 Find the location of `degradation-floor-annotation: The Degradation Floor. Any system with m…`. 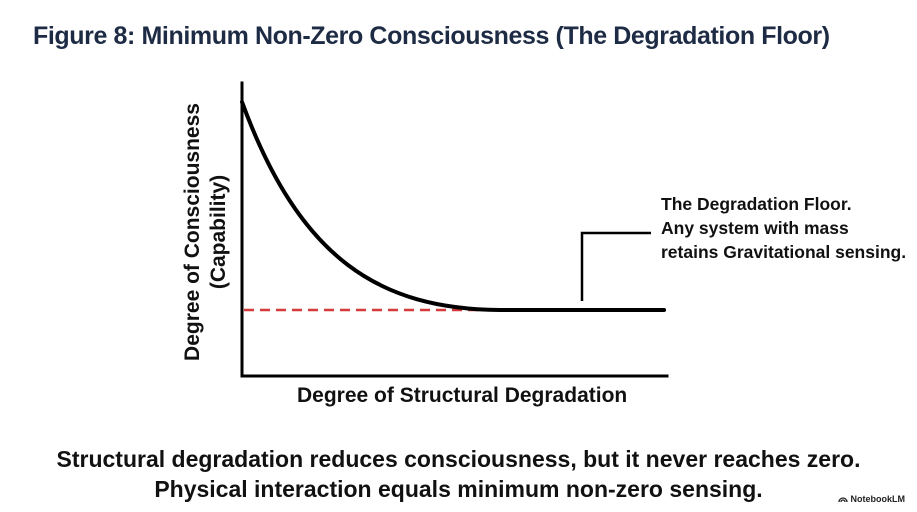

degradation-floor-annotation: The Degradation Floor. Any system with m… is located at coordinates (783, 228).